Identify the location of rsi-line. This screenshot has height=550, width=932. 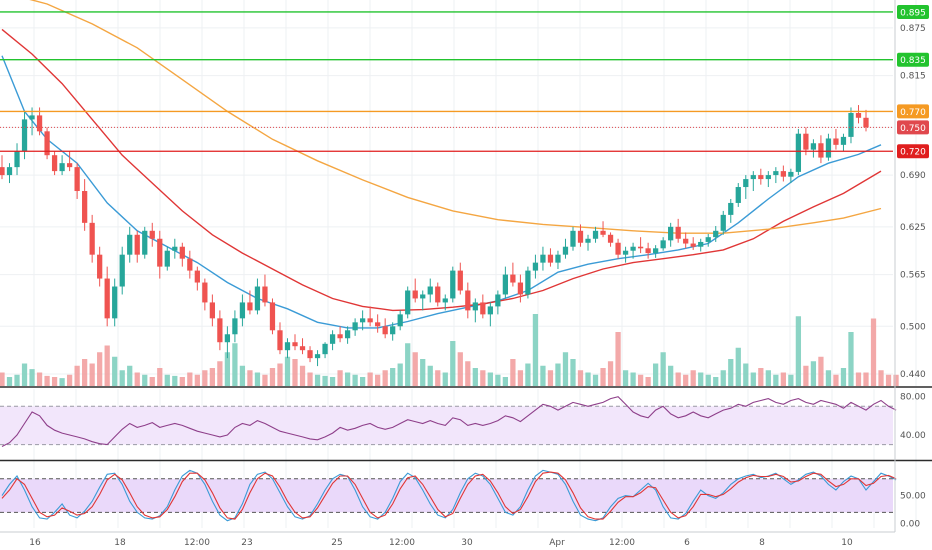
(449, 421).